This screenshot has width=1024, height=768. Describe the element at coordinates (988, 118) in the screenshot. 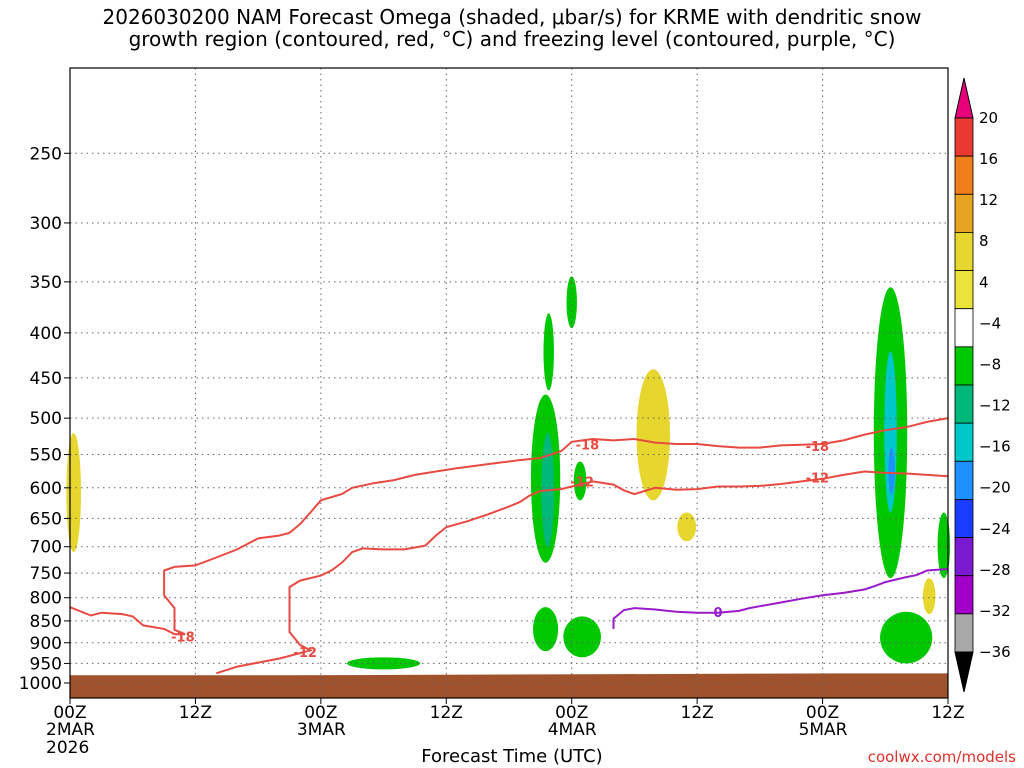

I see `colorbar-label: 20` at that location.